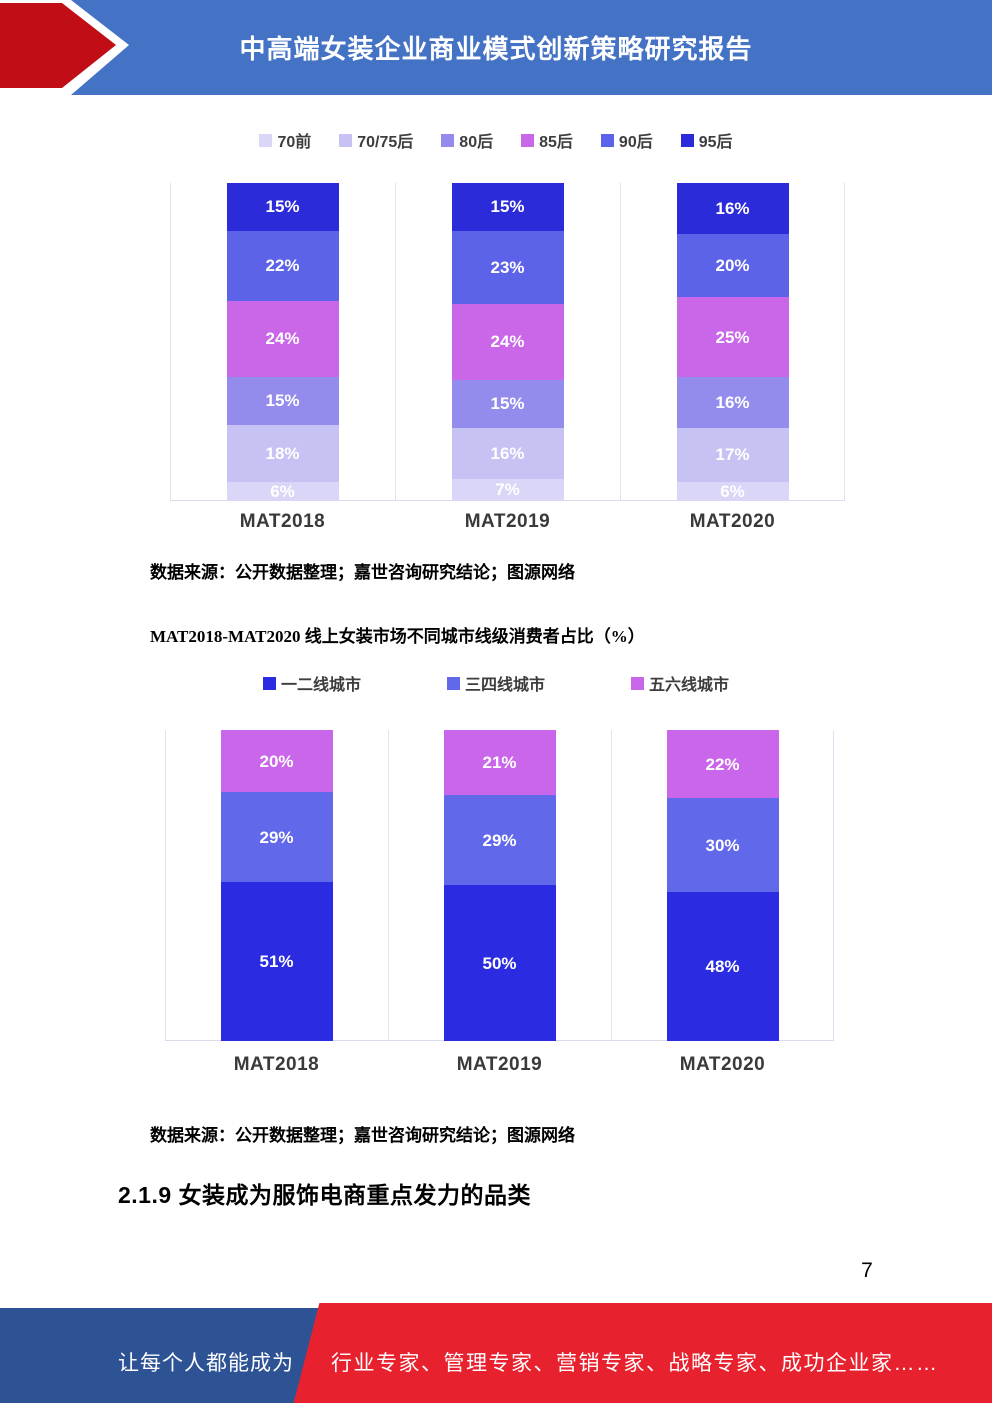 The image size is (992, 1403). I want to click on legend-label: 三四线城市, so click(504, 685).